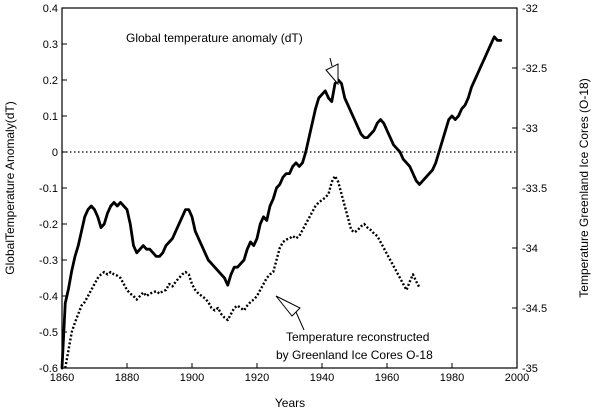 This screenshot has width=596, height=411. What do you see at coordinates (289, 373) in the screenshot?
I see `x-ticks-group: 1860 1880 1900 1920 1940 1960 1980 2000` at bounding box center [289, 373].